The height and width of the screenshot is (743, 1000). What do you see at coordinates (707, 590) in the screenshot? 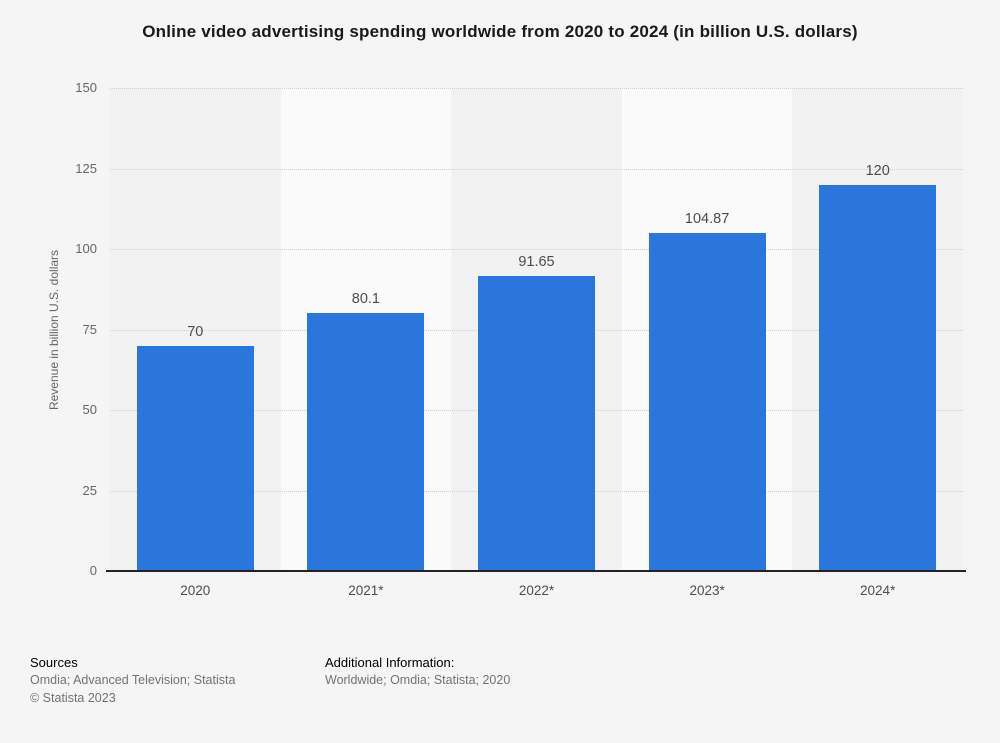
I see `x-tick-label-2023: 2023*` at bounding box center [707, 590].